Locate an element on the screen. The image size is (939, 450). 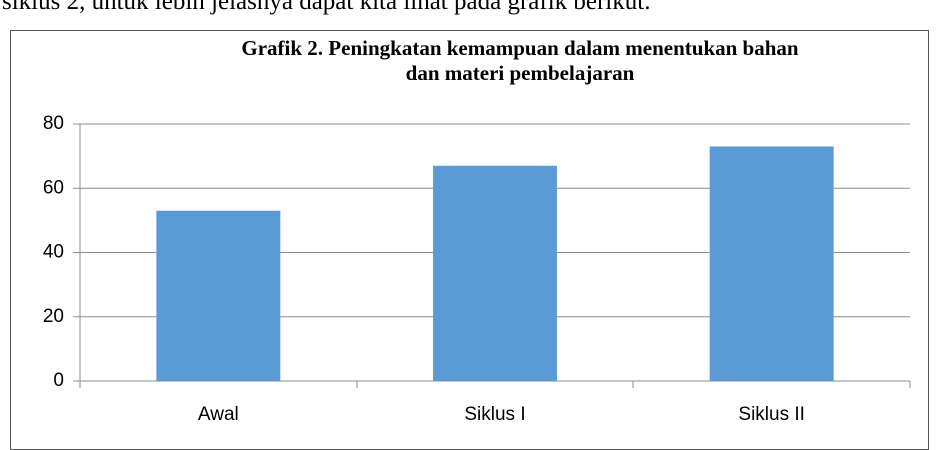
y-tick-label: 60 is located at coordinates (53, 187).